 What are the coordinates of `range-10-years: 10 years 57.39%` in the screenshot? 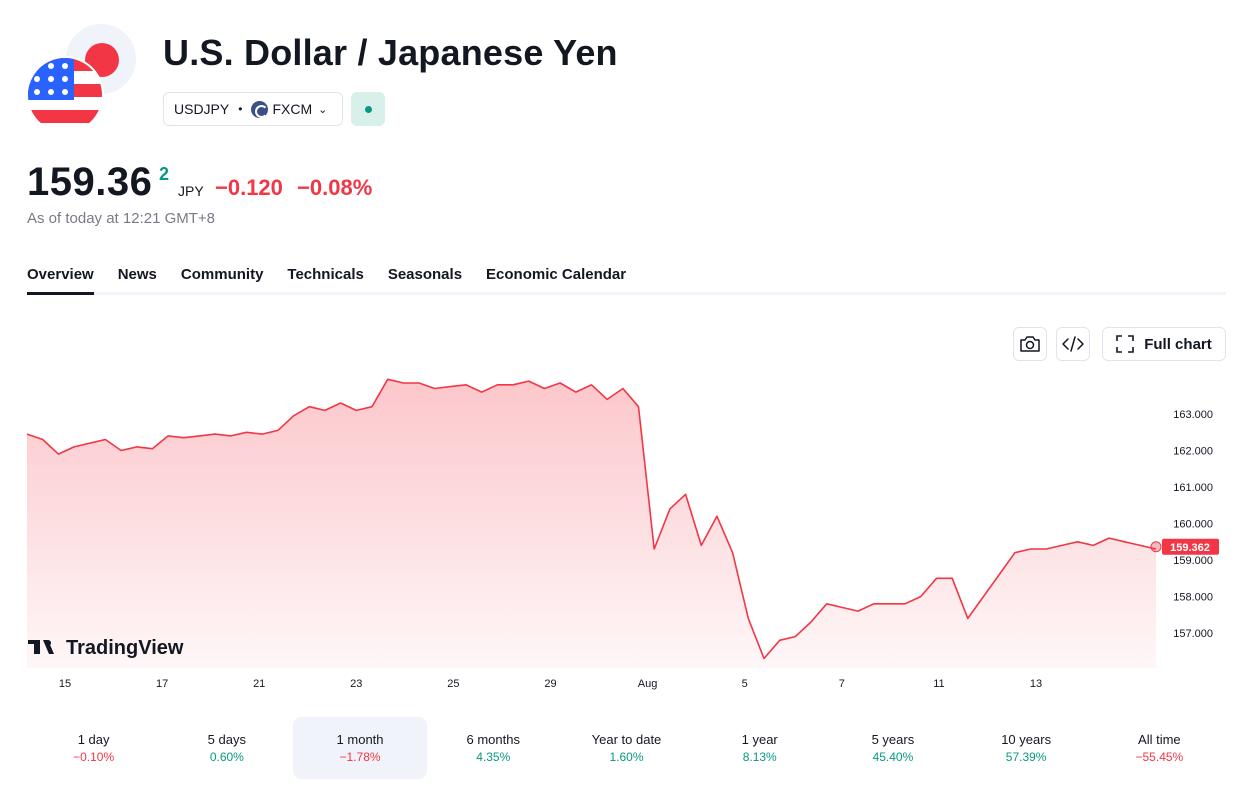 It's located at (1026, 748).